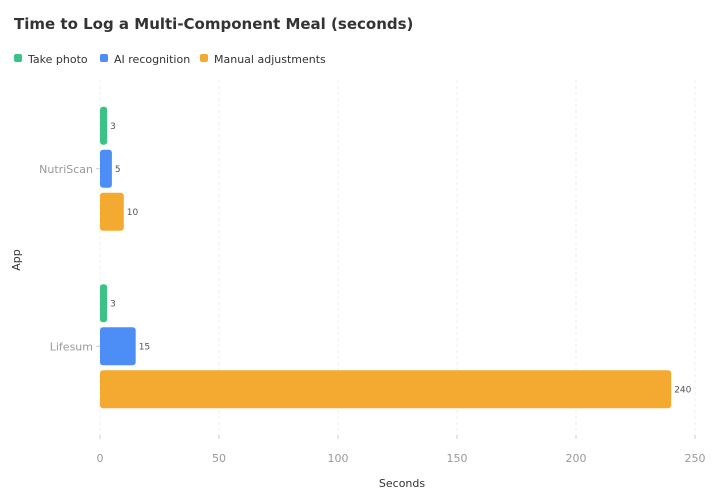 The width and height of the screenshot is (720, 504). Describe the element at coordinates (152, 59) in the screenshot. I see `legend-label: AI recognition` at that location.